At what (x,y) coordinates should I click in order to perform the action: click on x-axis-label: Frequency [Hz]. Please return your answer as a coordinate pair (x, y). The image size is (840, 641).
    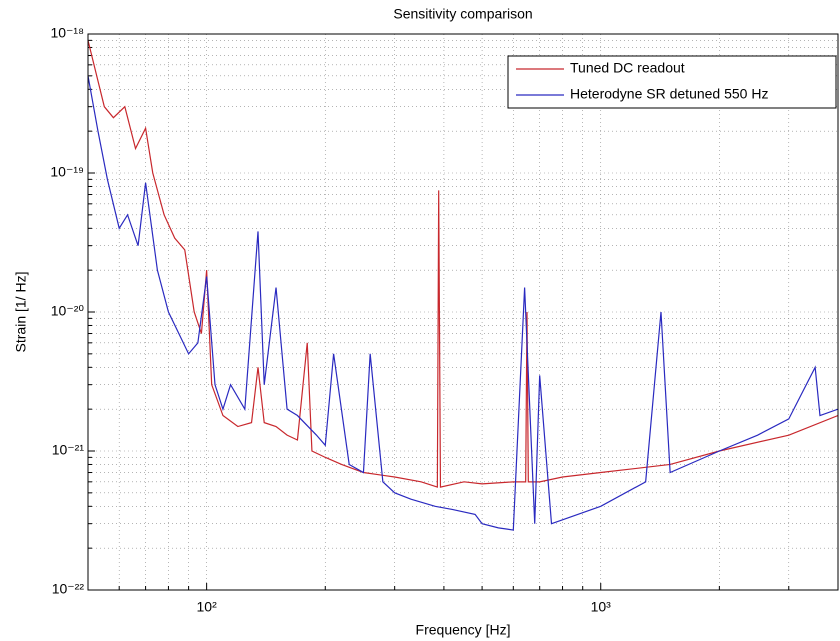
    Looking at the image, I should click on (463, 630).